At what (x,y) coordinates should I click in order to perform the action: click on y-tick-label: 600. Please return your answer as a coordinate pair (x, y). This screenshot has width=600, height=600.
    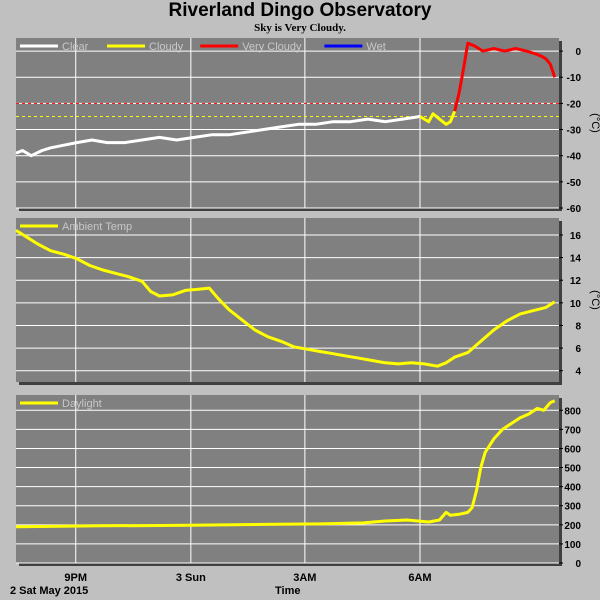
    Looking at the image, I should click on (572, 449).